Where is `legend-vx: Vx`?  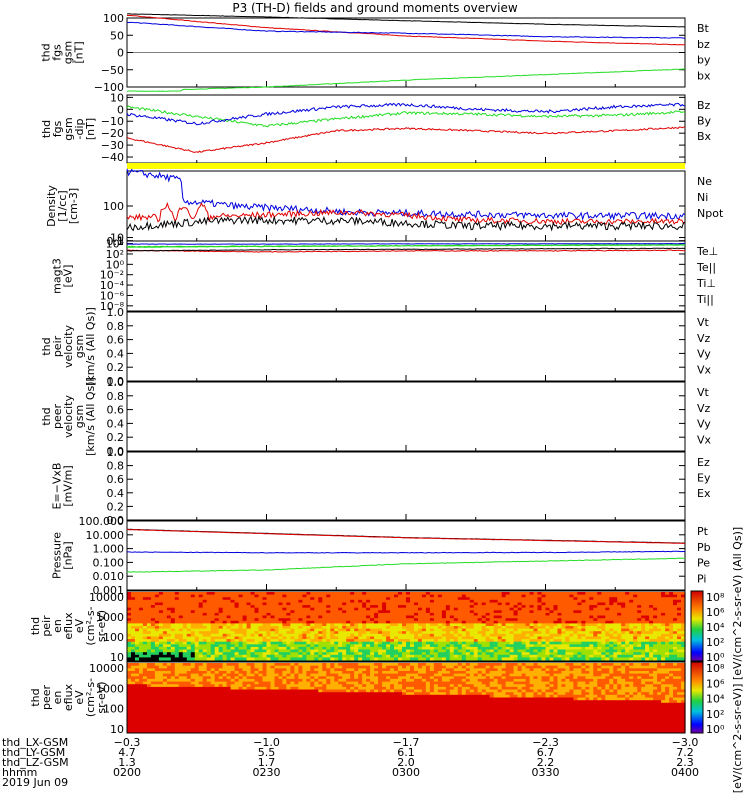
legend-vx: Vx is located at coordinates (704, 439).